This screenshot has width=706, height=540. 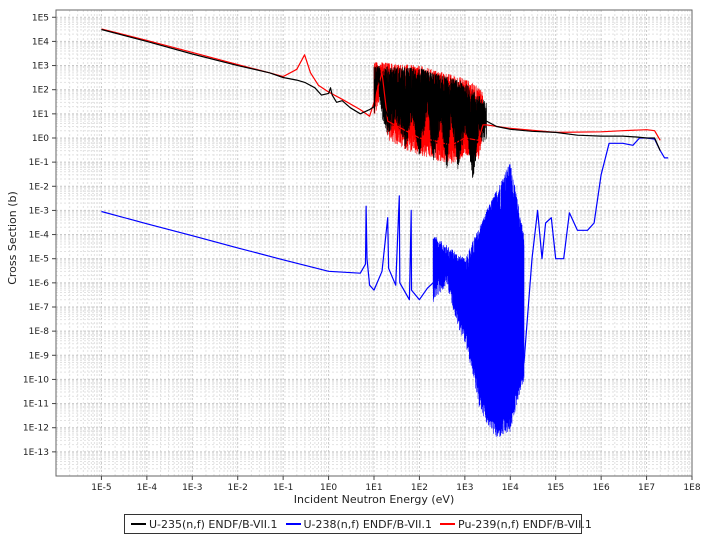 I want to click on x-axis-title: Incident Neutron Energy (eV), so click(x=374, y=499).